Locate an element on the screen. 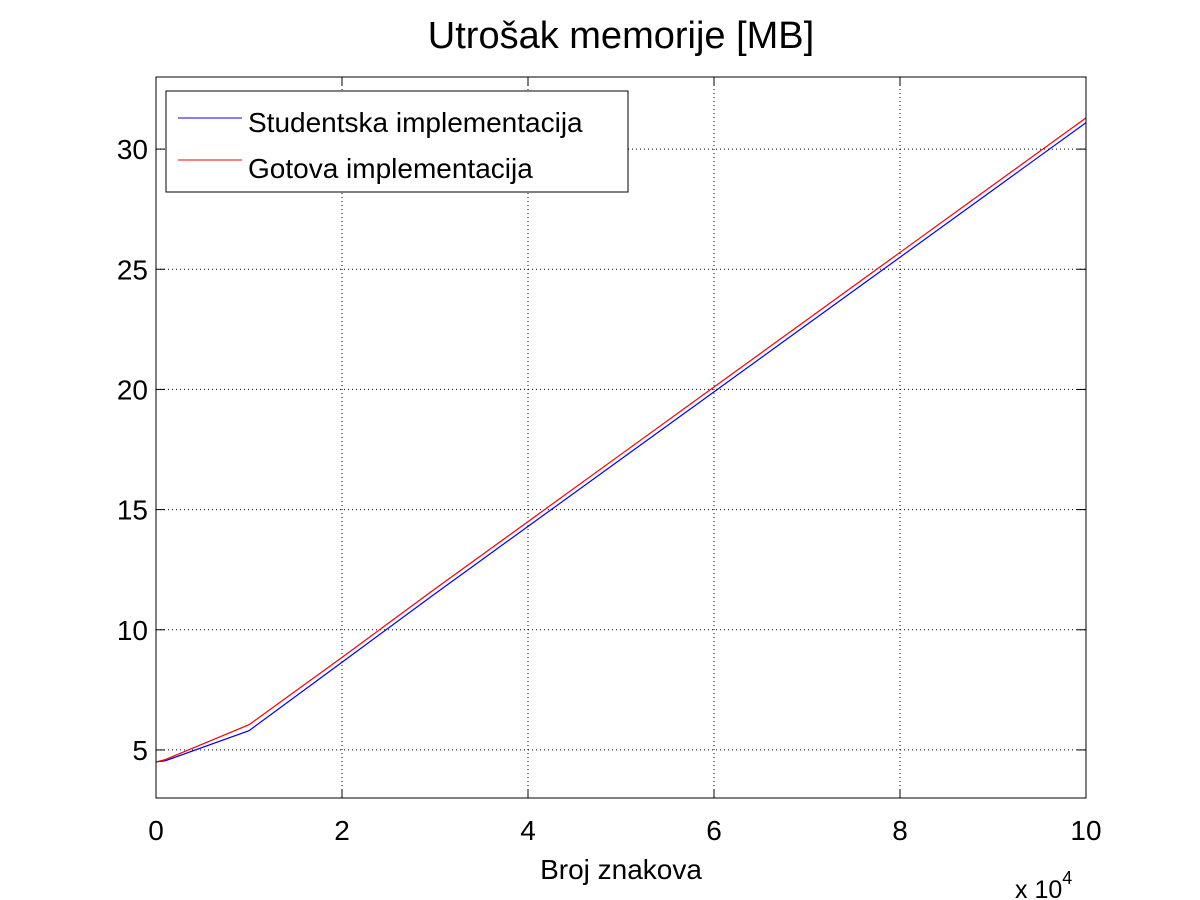  legend-box is located at coordinates (397, 141).